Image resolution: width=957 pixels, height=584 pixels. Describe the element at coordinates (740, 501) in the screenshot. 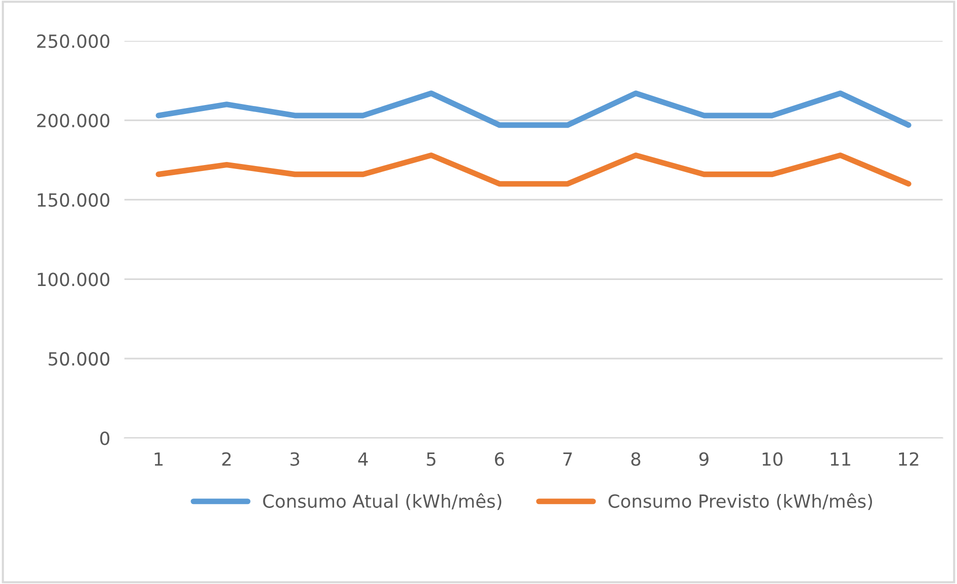

I see `legend-label: Consumo Previsto (kWh/mês)` at that location.